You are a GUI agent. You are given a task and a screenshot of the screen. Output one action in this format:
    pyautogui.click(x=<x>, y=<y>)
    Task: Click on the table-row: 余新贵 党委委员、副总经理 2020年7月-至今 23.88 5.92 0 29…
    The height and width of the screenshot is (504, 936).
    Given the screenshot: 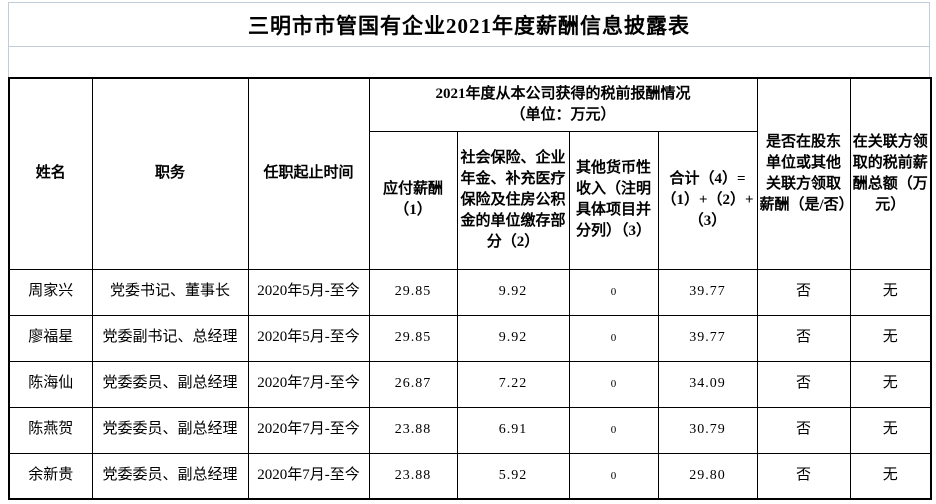 What is the action you would take?
    pyautogui.click(x=470, y=476)
    